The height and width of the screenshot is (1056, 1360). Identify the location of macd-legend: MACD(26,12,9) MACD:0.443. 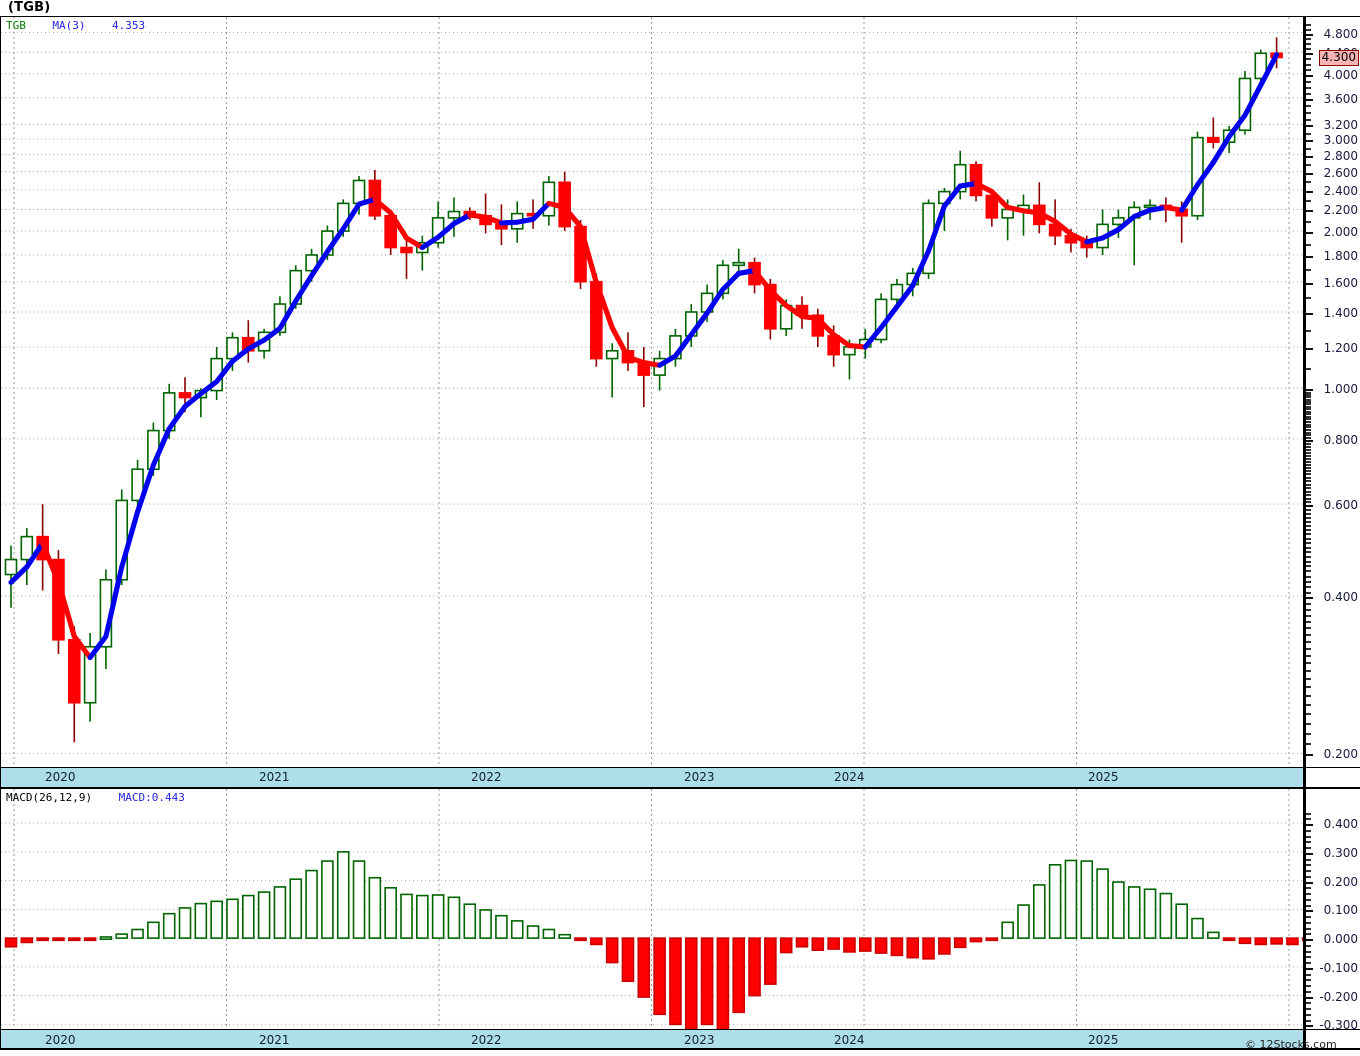
(95, 797).